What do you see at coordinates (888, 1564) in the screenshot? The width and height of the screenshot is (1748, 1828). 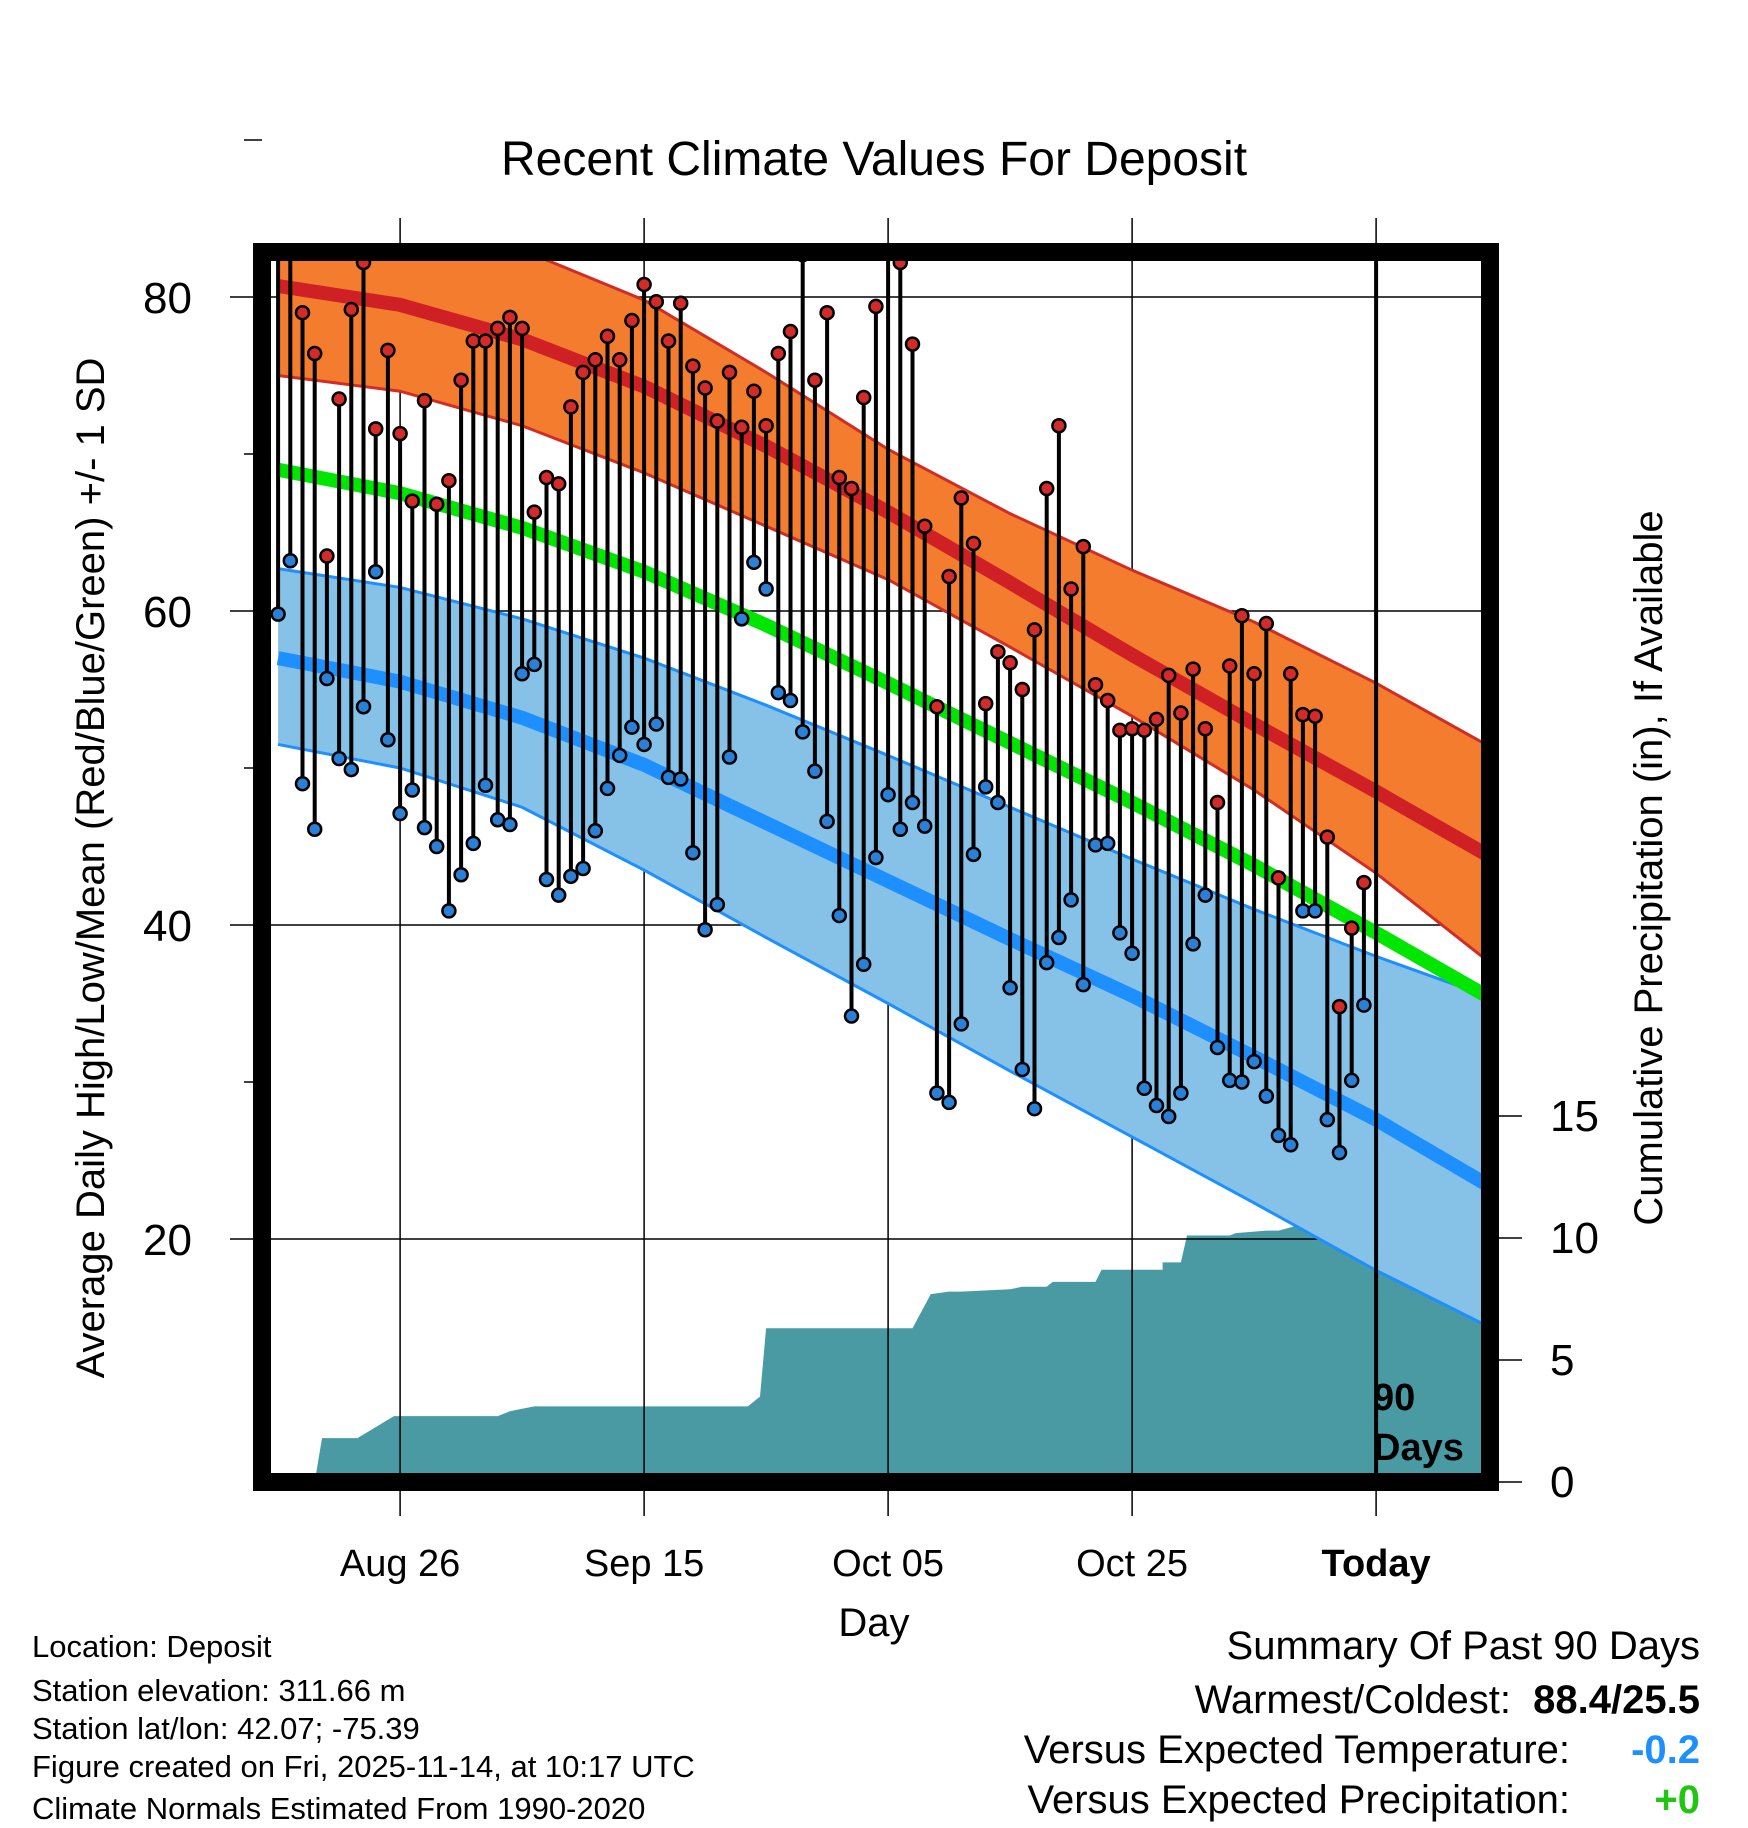 I see `x-tick-label-50: Oct 05` at bounding box center [888, 1564].